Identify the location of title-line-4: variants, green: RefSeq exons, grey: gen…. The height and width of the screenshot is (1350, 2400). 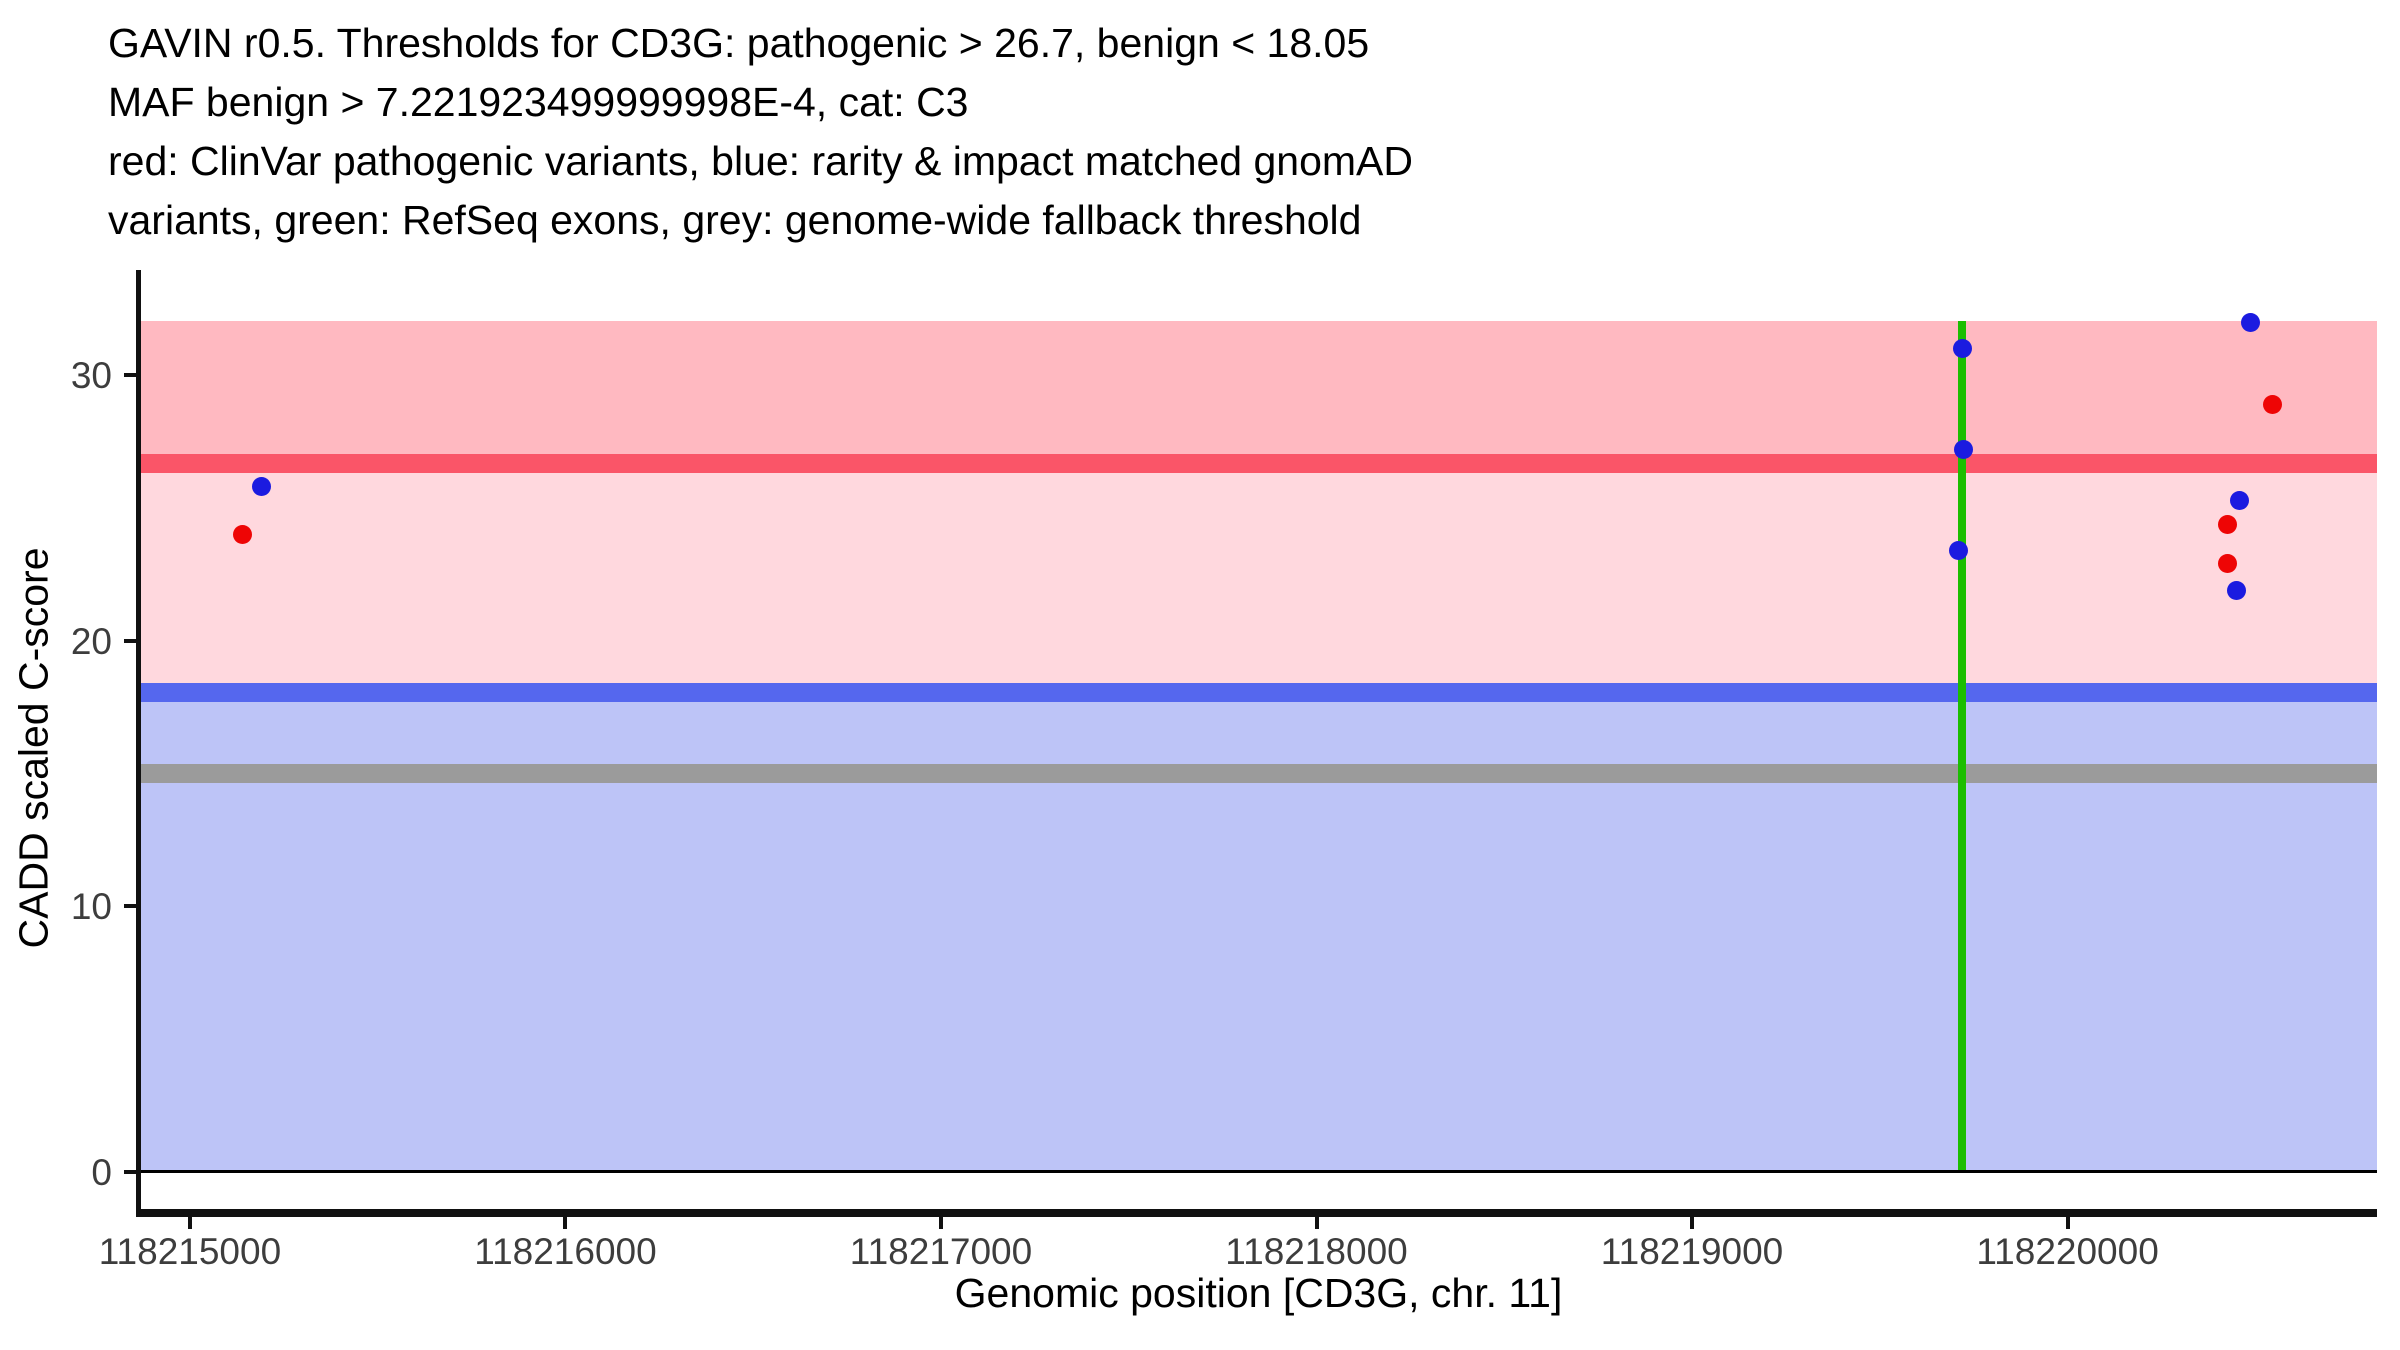
(735, 220).